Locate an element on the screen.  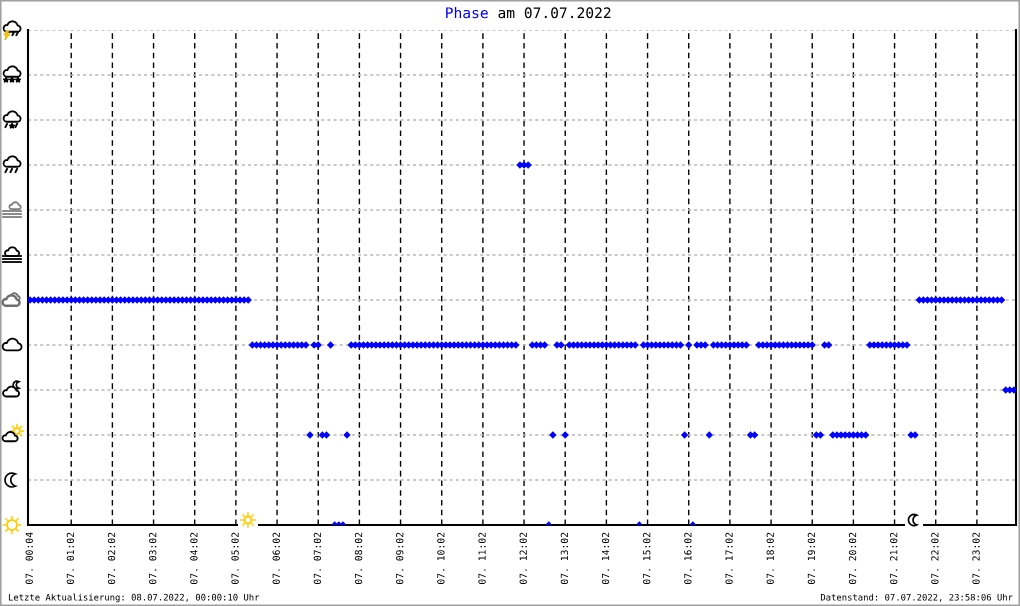
x-tick-label: 07. 19:02 is located at coordinates (811, 558).